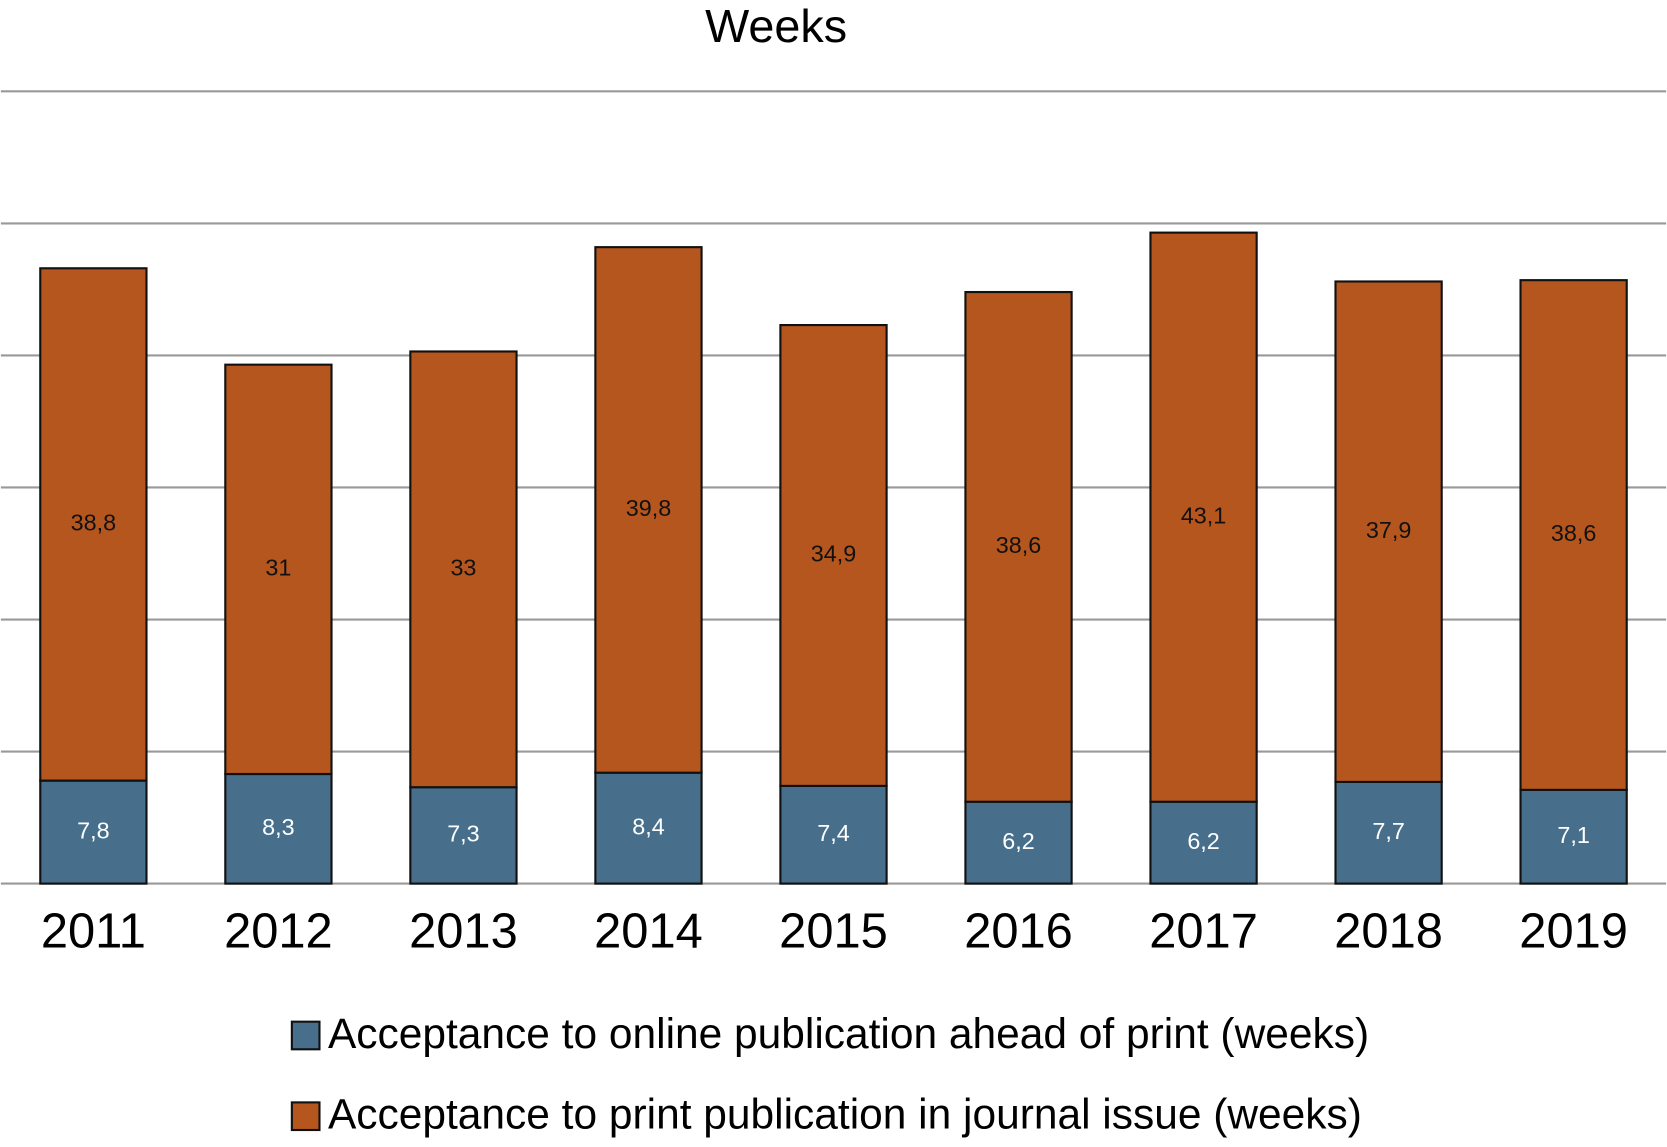 The height and width of the screenshot is (1147, 1667). What do you see at coordinates (93, 931) in the screenshot?
I see `x-tick-label: 2011` at bounding box center [93, 931].